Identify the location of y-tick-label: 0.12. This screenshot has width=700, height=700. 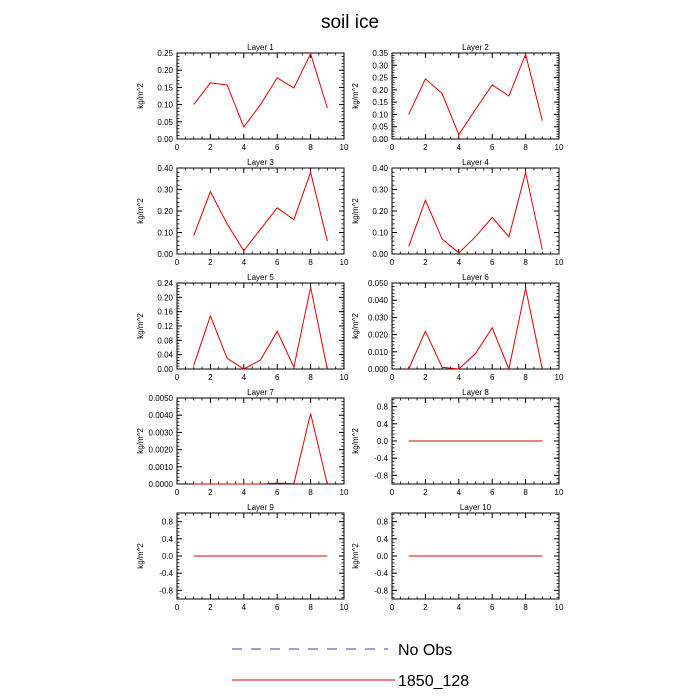
(165, 326).